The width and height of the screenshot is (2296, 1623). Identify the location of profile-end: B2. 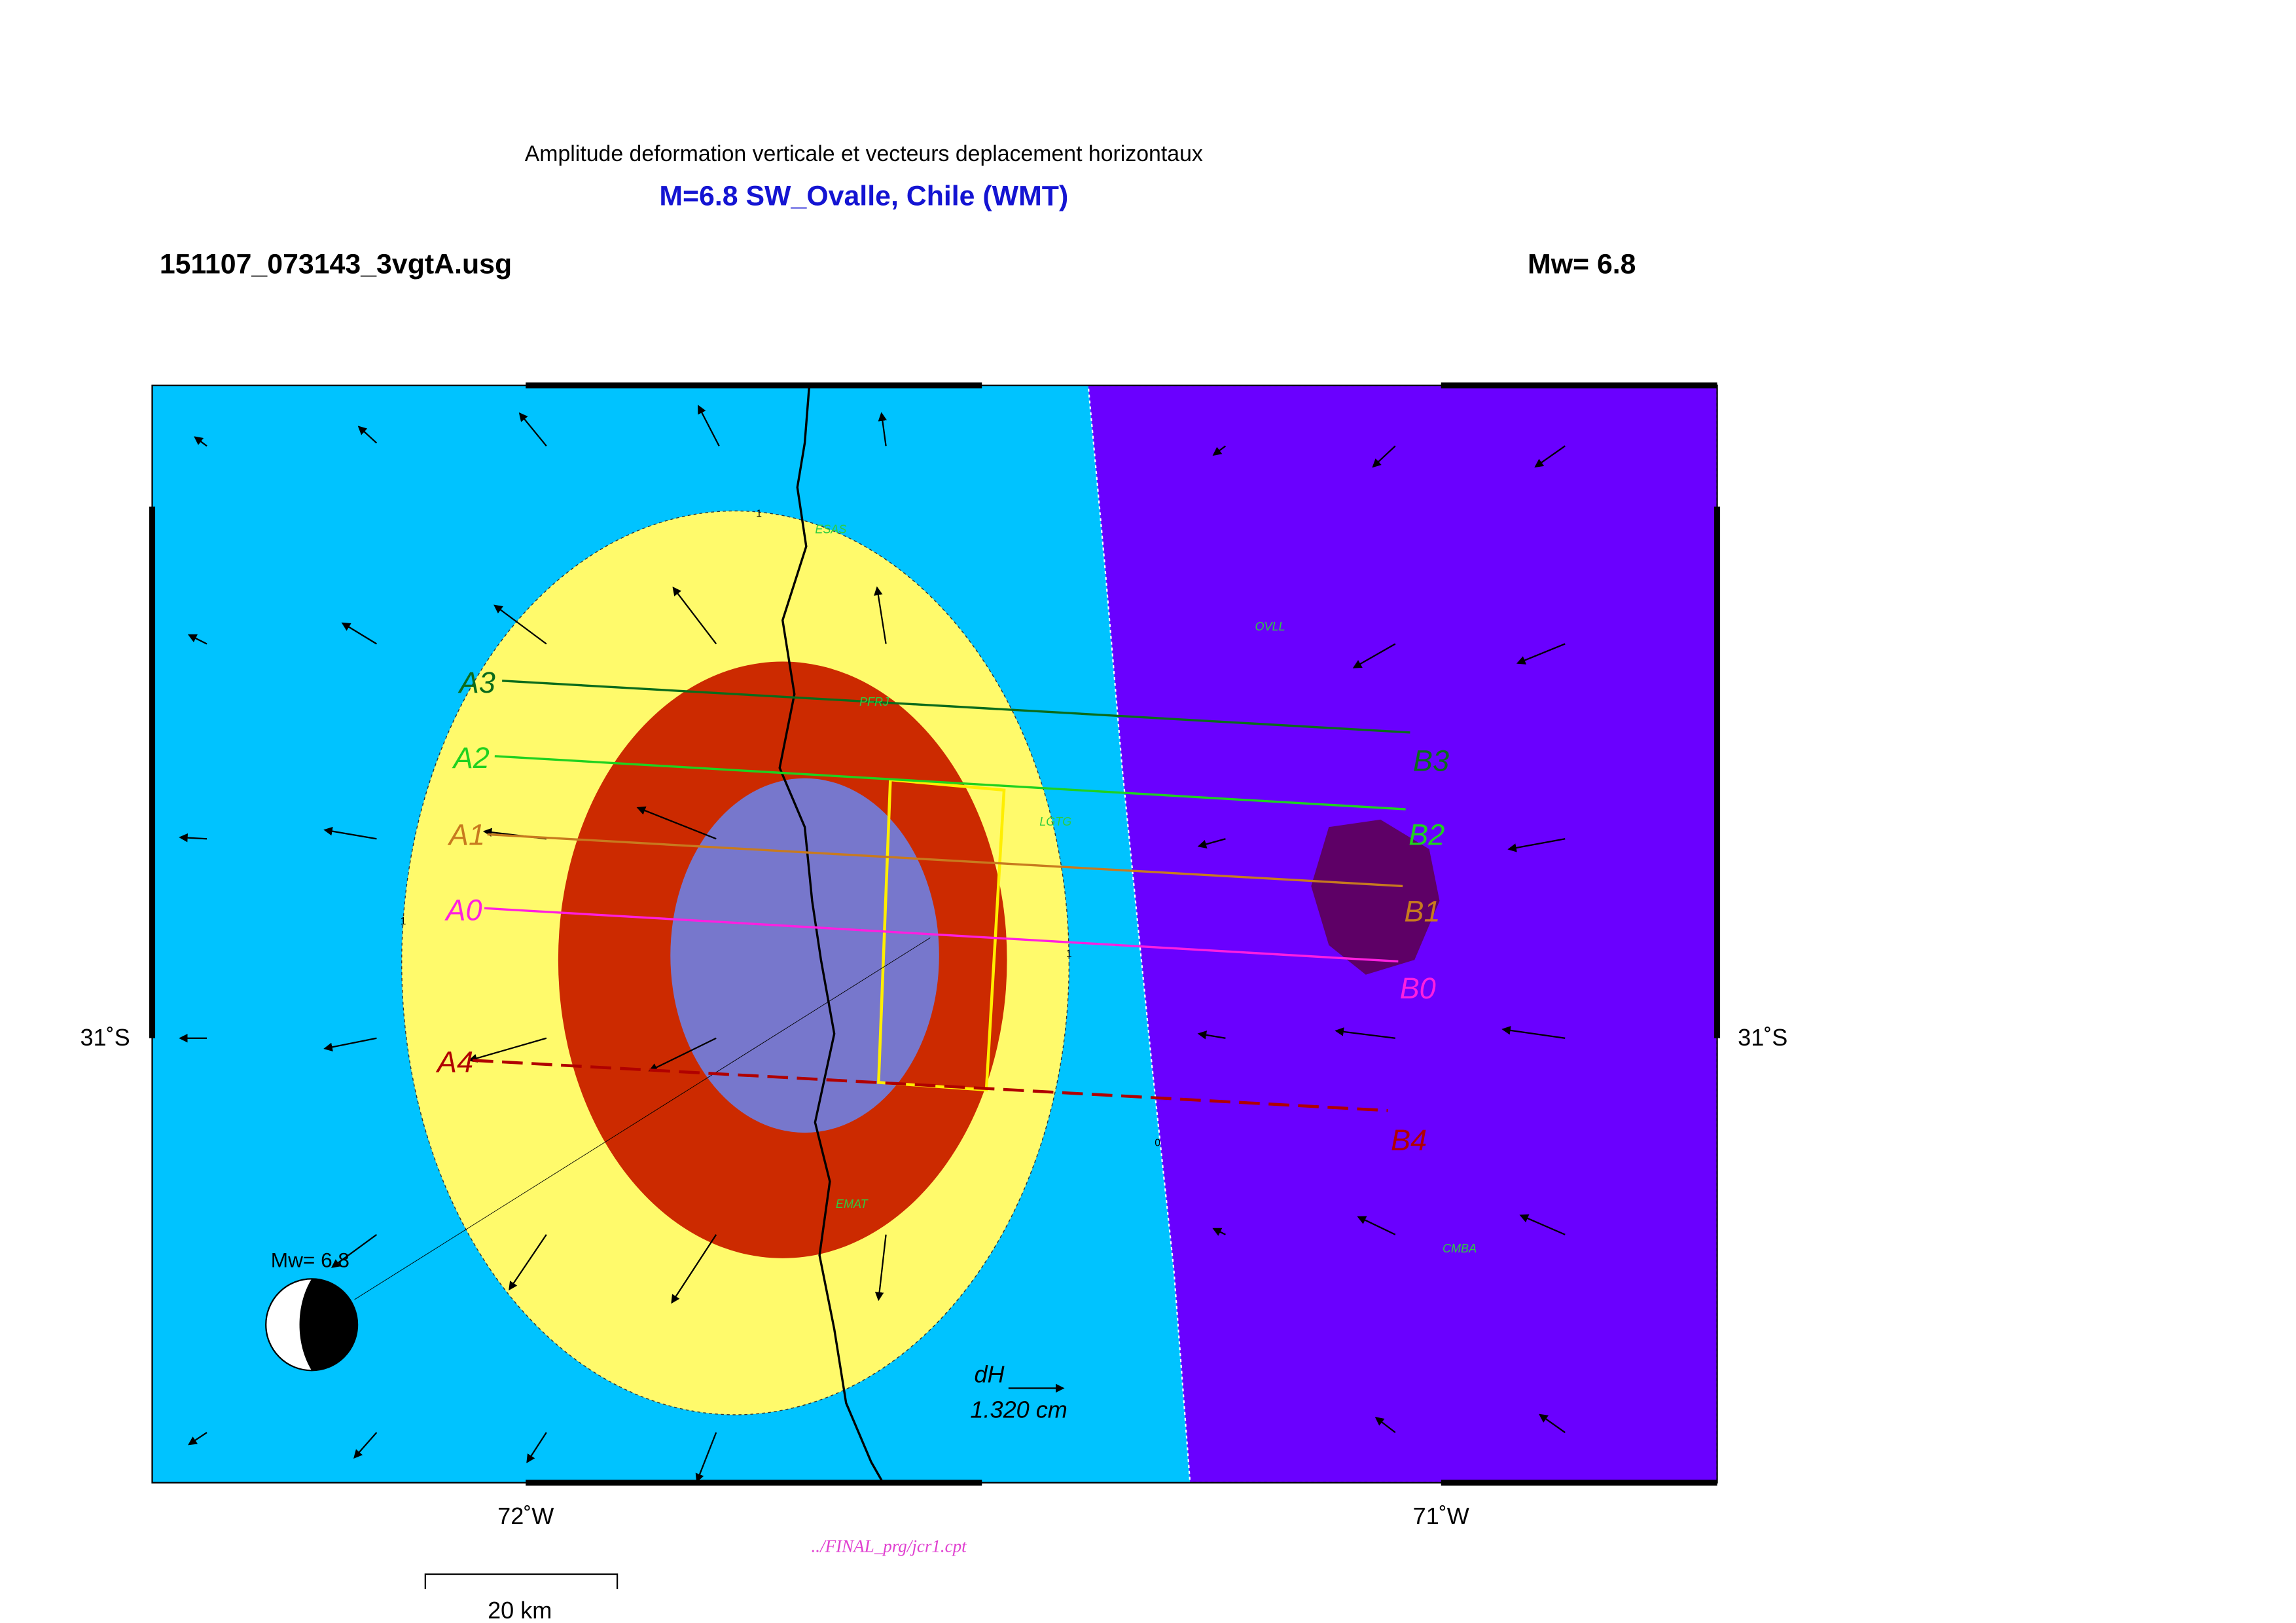
(1426, 834).